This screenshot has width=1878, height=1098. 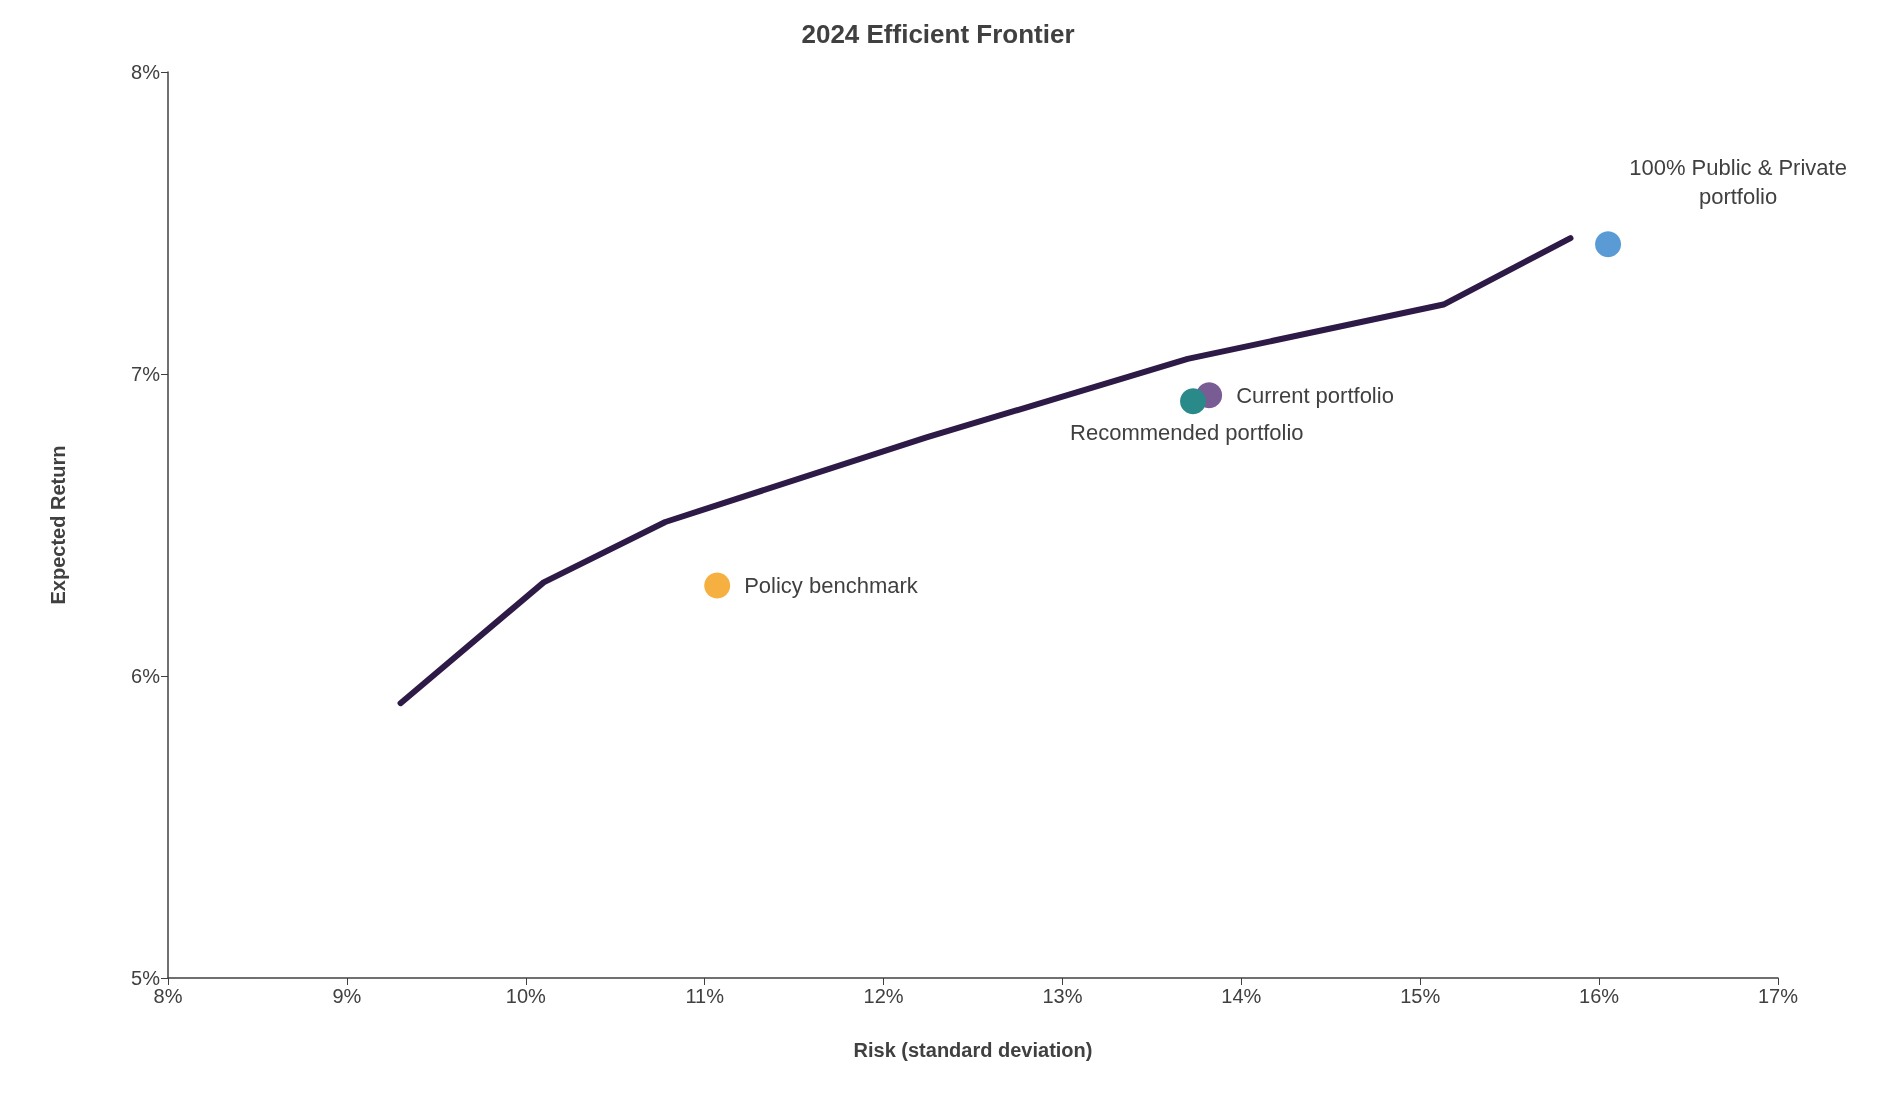 I want to click on x-tick-label: 11%, so click(x=705, y=996).